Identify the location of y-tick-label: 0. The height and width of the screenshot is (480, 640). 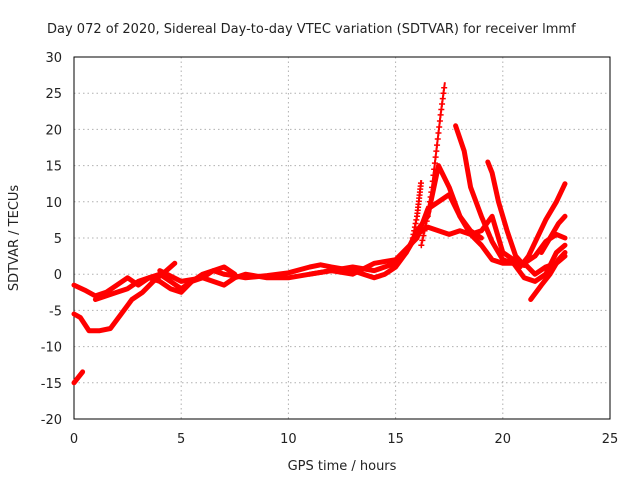
(58, 275).